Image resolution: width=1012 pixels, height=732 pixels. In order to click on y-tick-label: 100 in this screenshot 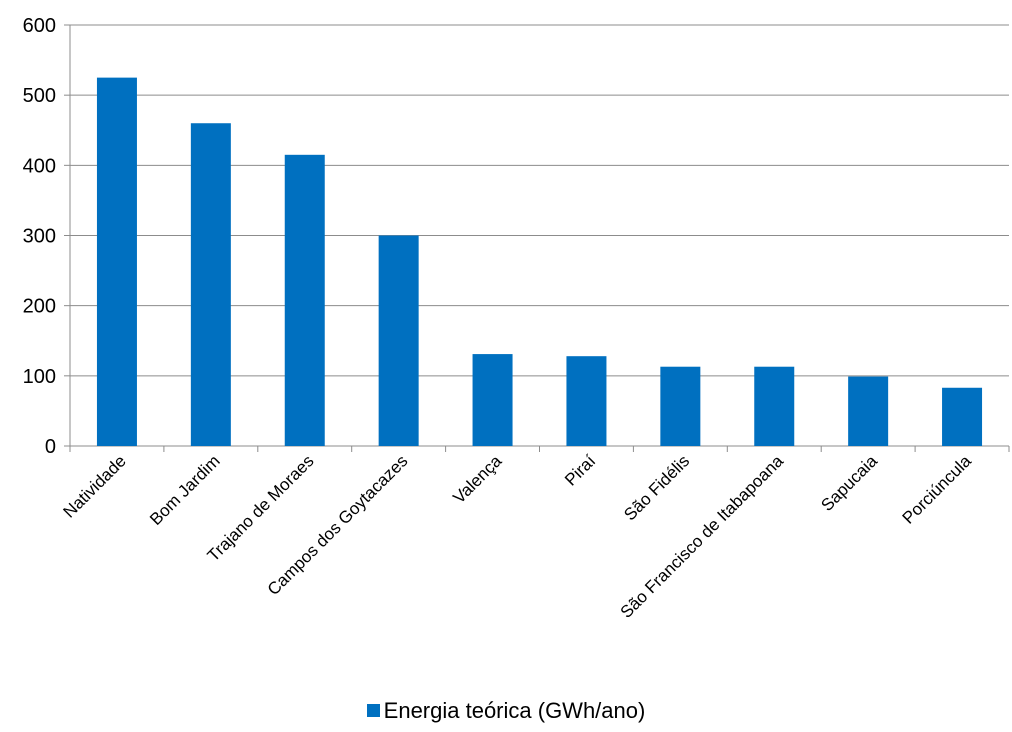, I will do `click(39, 377)`.